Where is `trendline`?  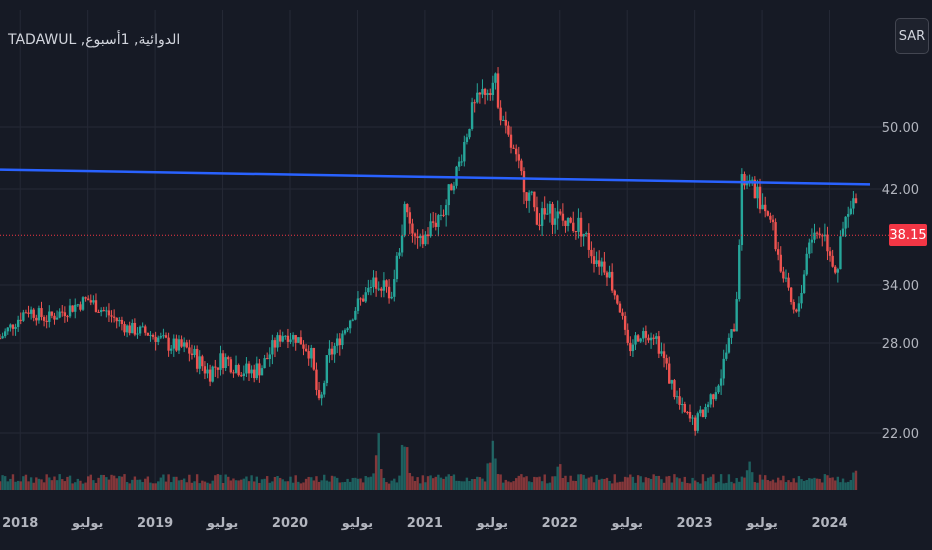
trendline is located at coordinates (435, 177).